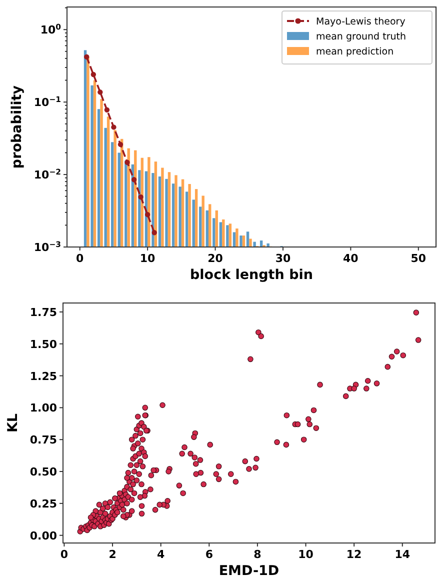 The width and height of the screenshot is (437, 578). I want to click on y-tick-label: 0.50, so click(44, 472).